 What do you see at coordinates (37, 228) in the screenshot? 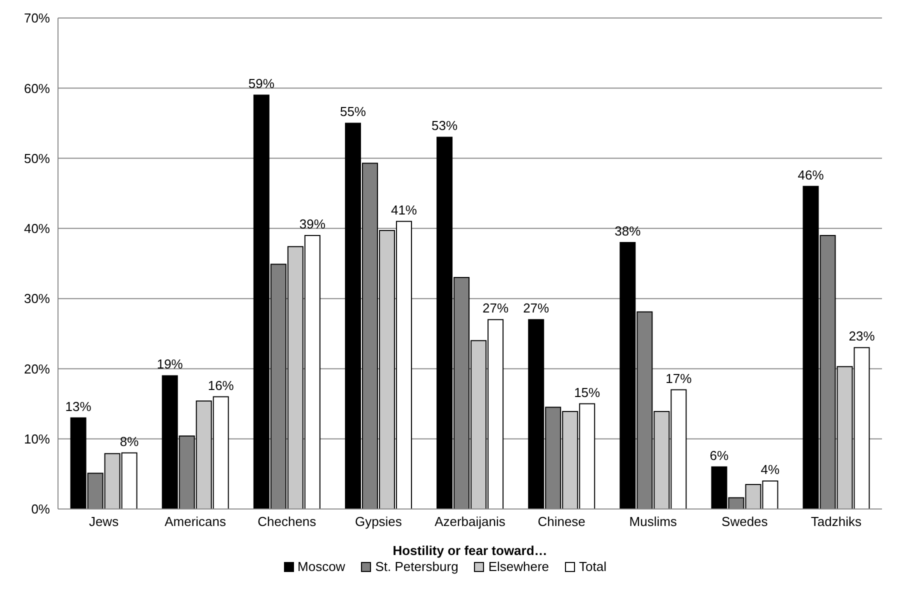
I see `y-tick-label: 40%` at bounding box center [37, 228].